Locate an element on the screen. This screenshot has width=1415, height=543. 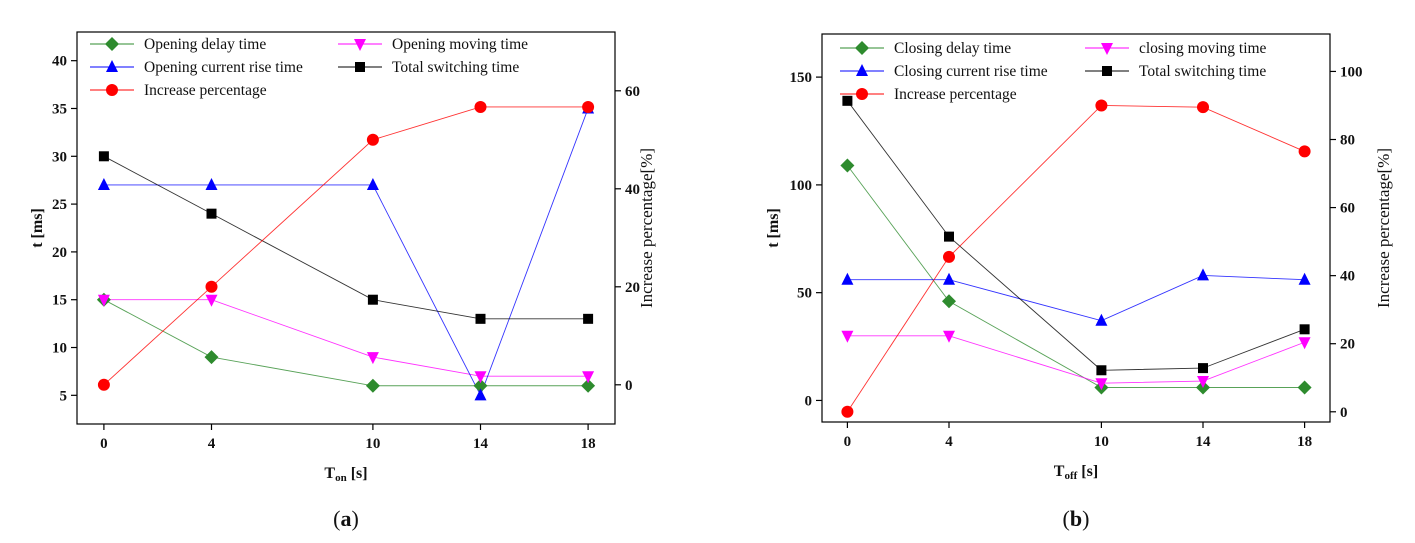
y-tick-label: 30 is located at coordinates (59, 157).